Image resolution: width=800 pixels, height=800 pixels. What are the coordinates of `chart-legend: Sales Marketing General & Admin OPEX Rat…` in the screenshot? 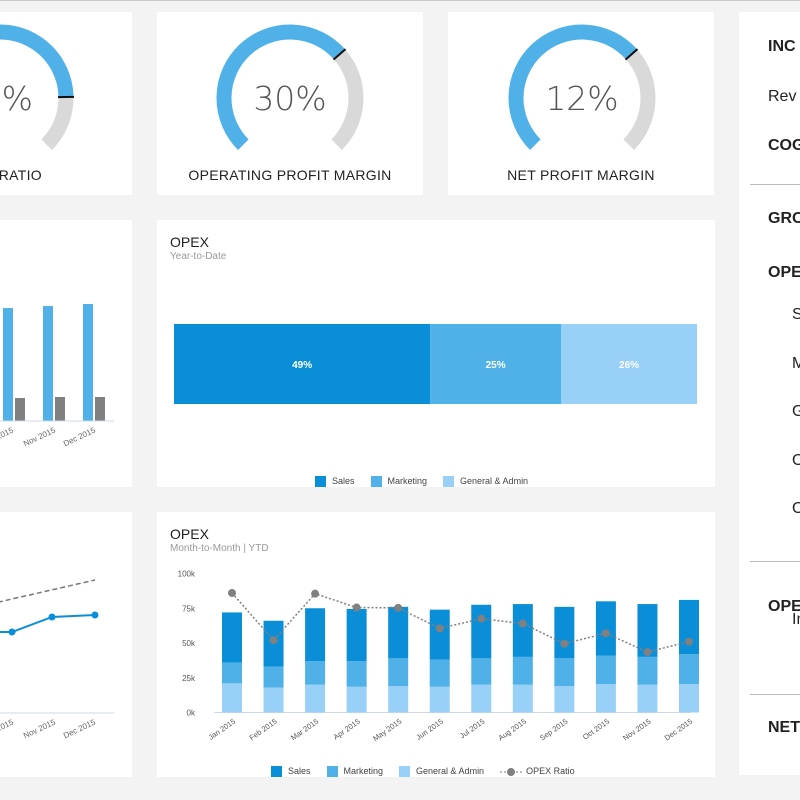 It's located at (423, 771).